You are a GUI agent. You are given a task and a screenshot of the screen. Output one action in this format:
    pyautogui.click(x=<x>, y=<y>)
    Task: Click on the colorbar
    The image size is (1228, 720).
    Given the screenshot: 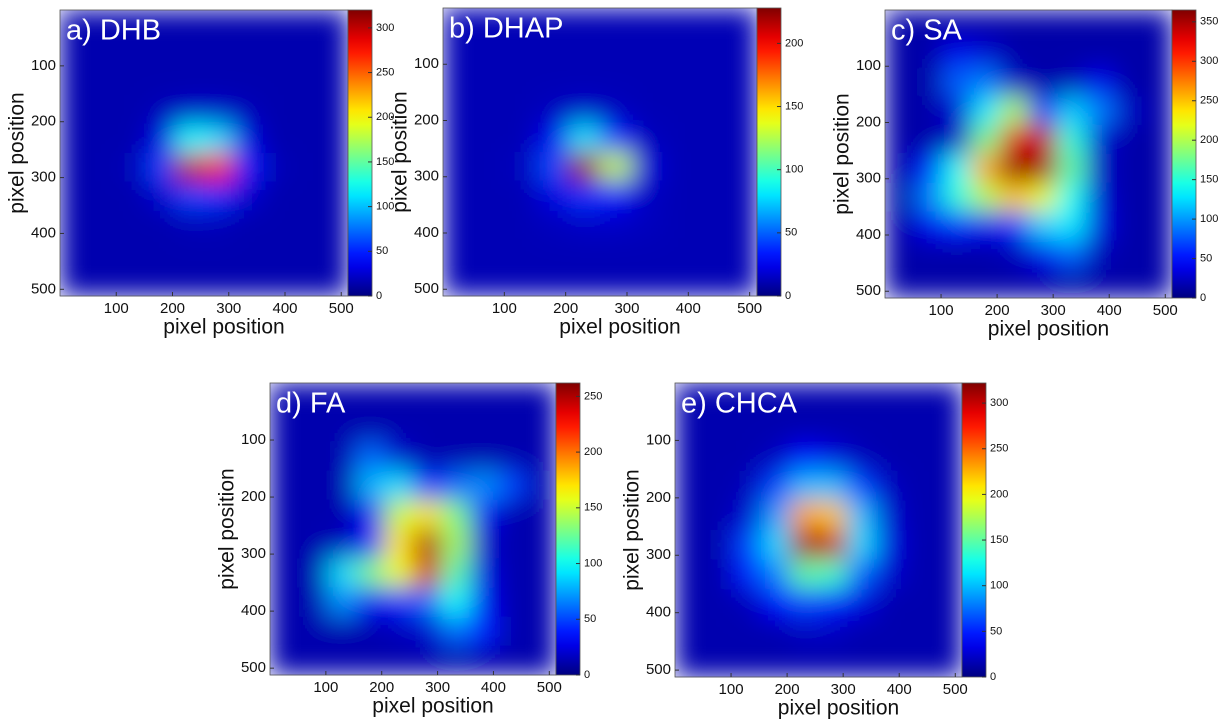 What is the action you would take?
    pyautogui.click(x=568, y=529)
    